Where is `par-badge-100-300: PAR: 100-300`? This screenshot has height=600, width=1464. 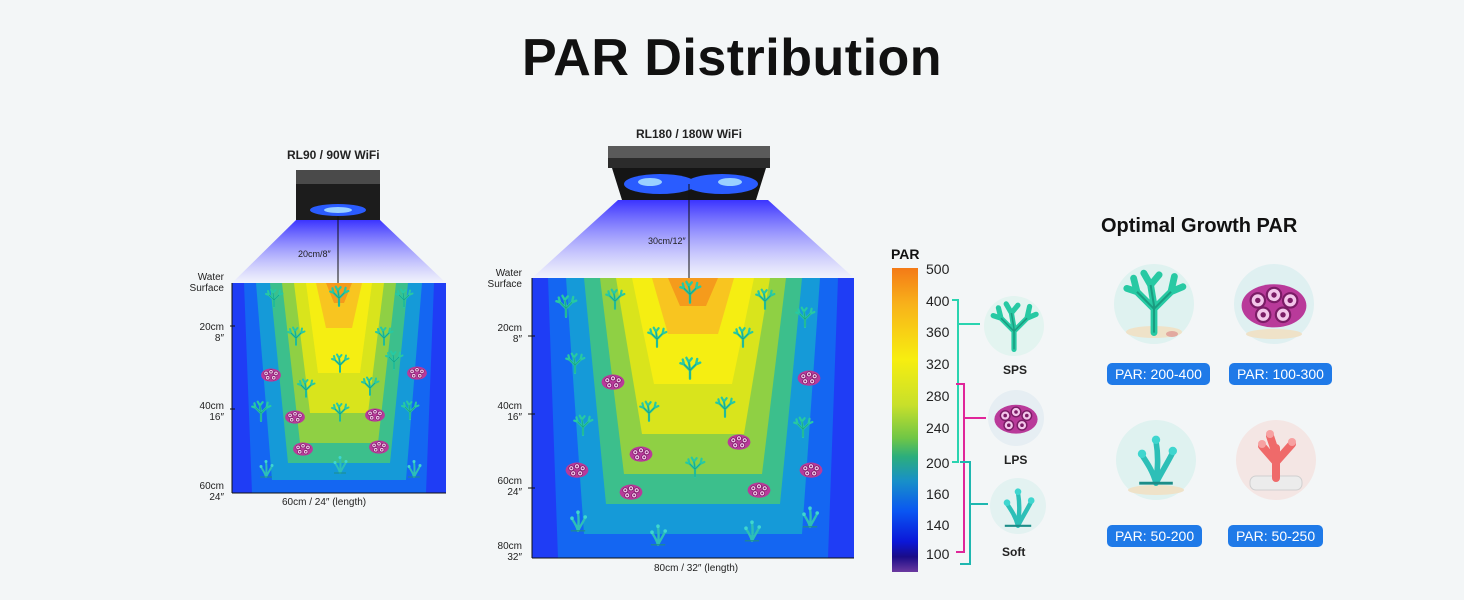 par-badge-100-300: PAR: 100-300 is located at coordinates (1280, 374).